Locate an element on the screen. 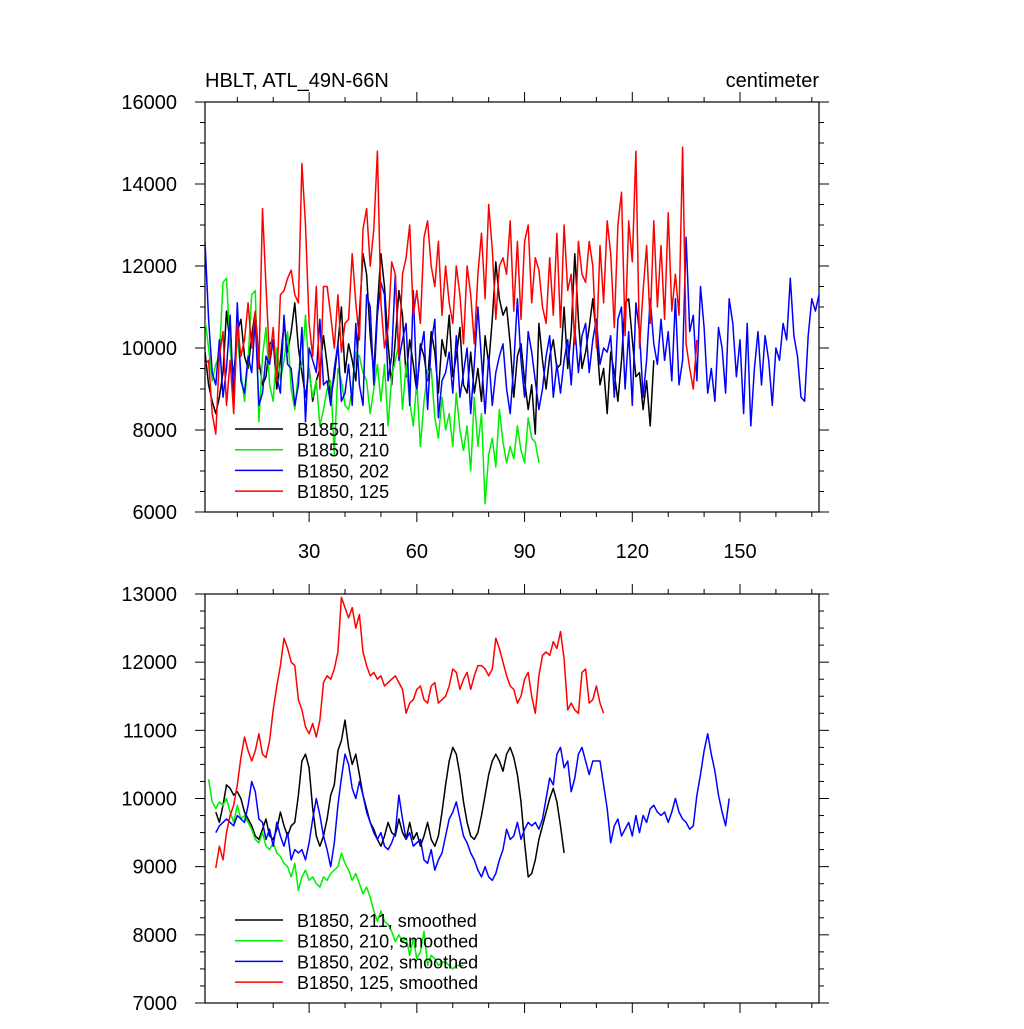 The image size is (1024, 1029). y-tick-label: 13000 is located at coordinates (149, 595).